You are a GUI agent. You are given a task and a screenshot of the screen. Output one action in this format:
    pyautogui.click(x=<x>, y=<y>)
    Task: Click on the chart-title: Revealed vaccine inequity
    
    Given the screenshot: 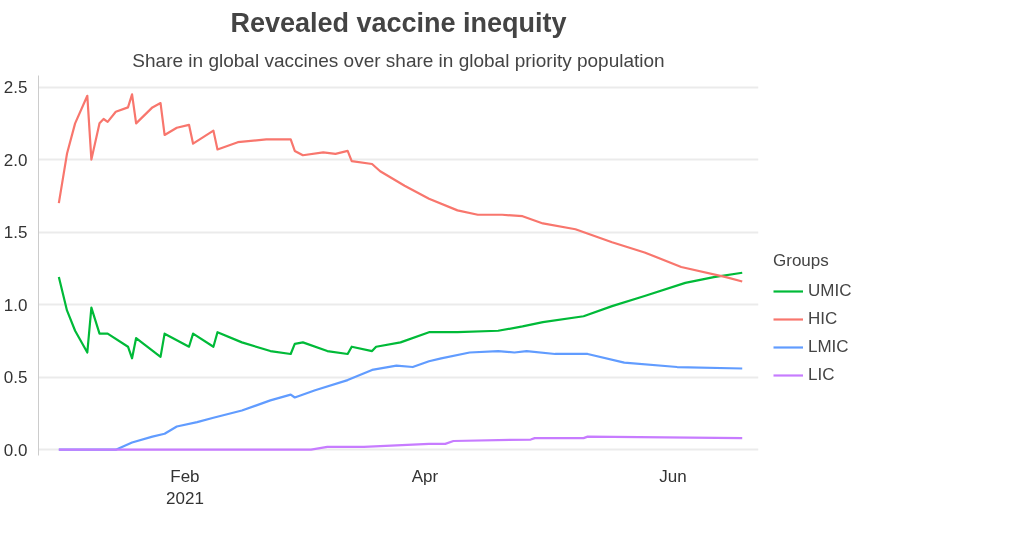 What is the action you would take?
    pyautogui.click(x=398, y=22)
    